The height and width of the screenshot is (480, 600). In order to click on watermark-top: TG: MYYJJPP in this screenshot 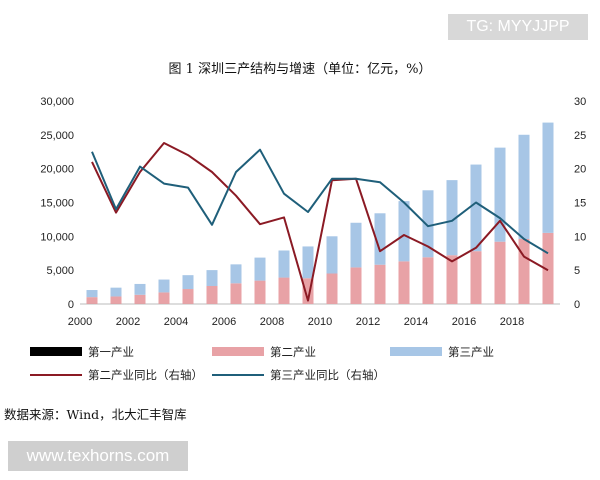, I will do `click(518, 27)`.